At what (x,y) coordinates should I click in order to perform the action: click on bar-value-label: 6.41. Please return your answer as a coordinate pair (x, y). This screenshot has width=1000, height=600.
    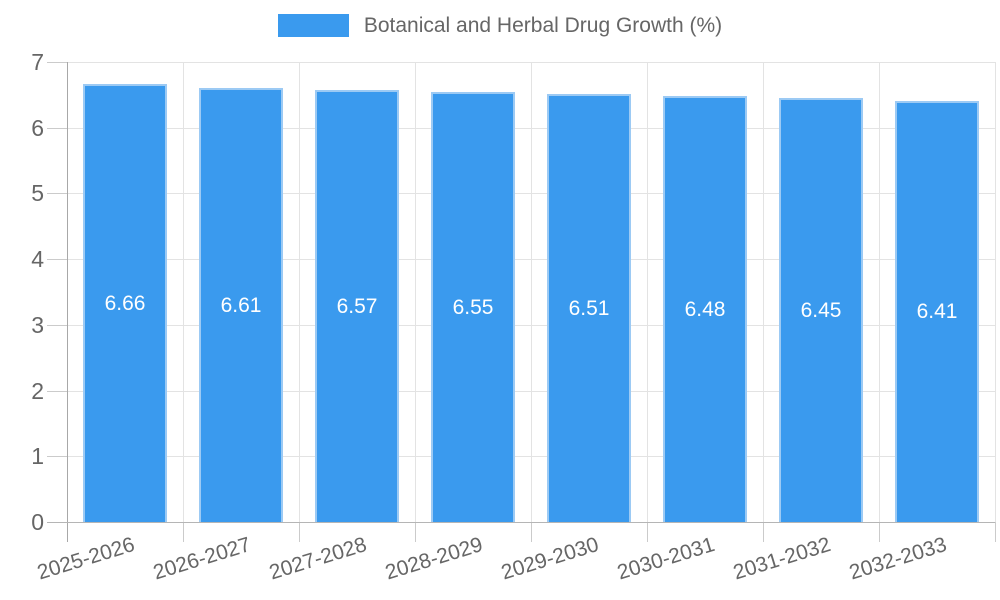
    Looking at the image, I should click on (937, 312).